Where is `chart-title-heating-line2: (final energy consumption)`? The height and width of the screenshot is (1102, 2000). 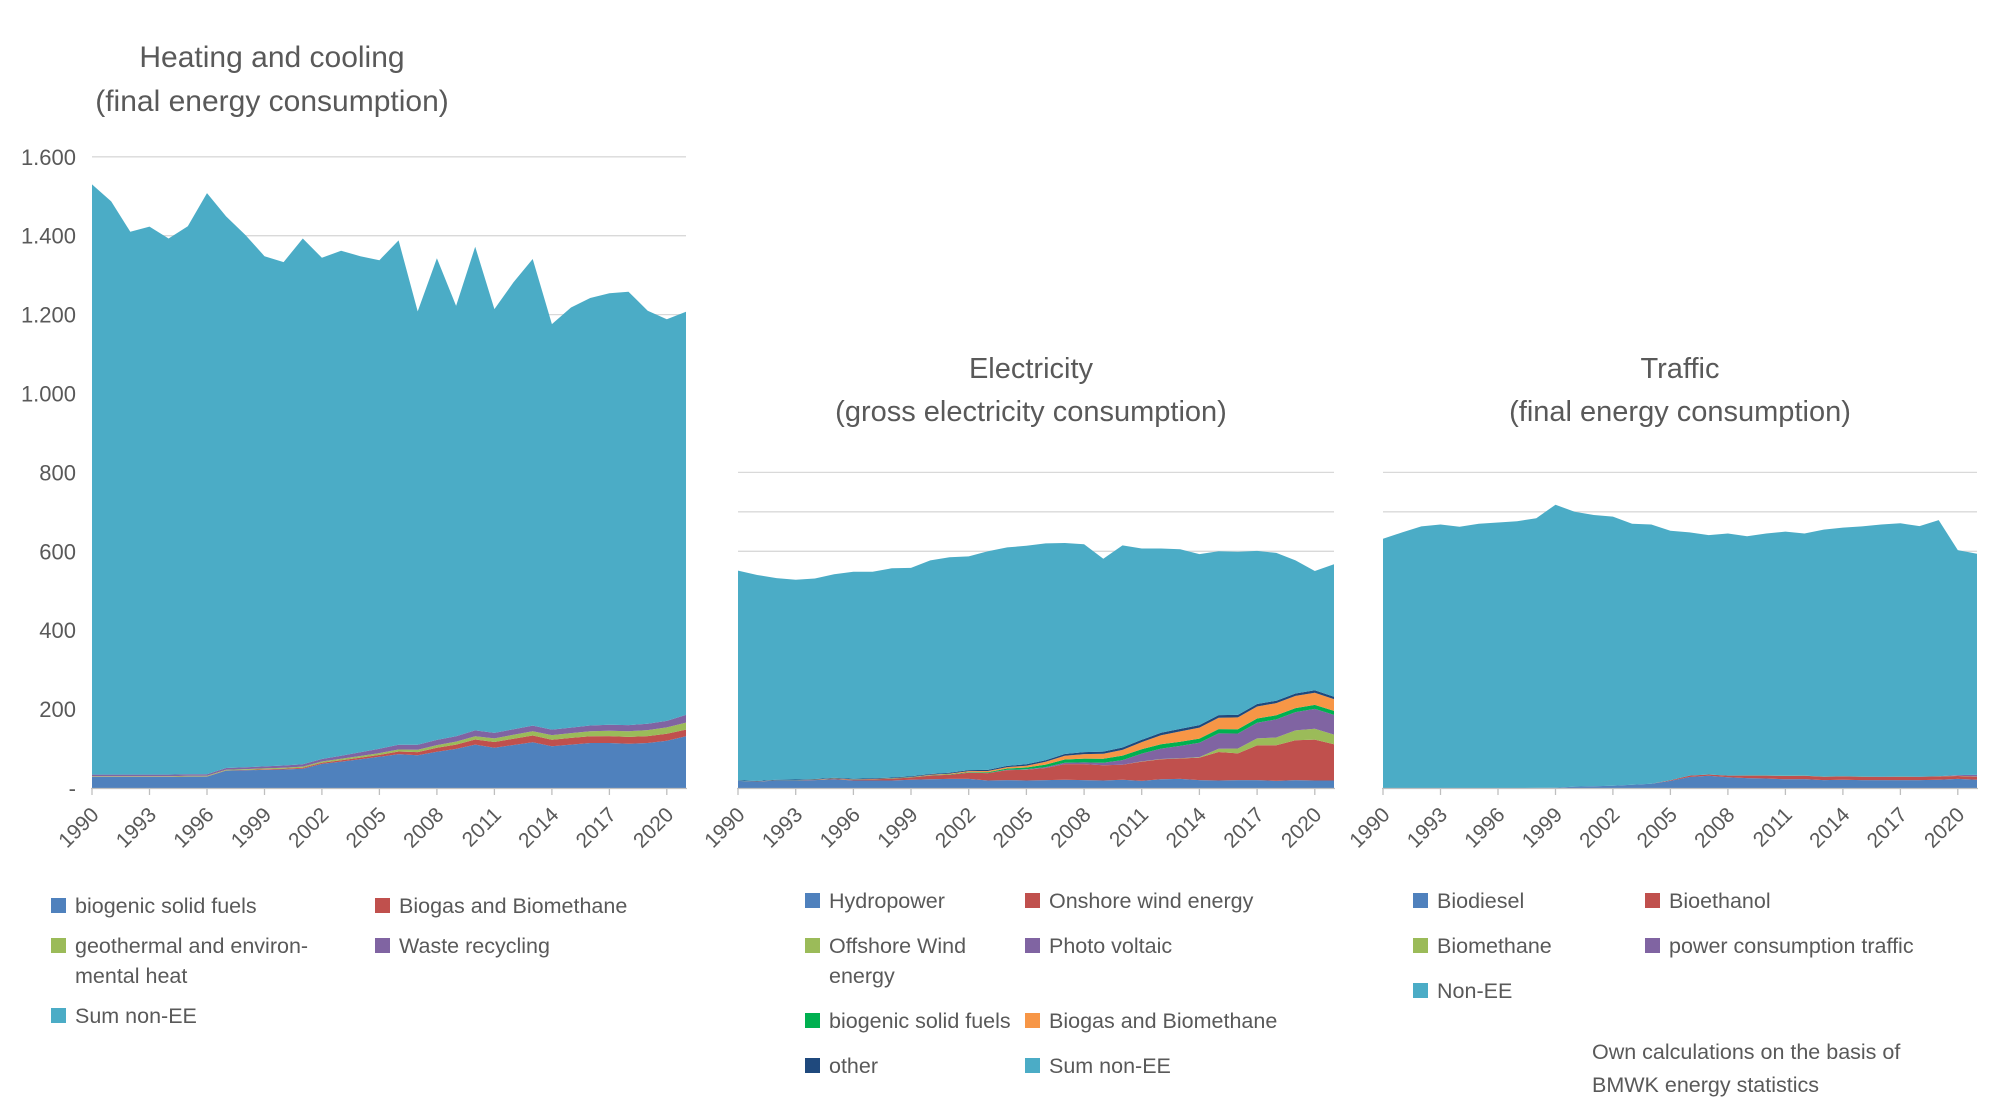
chart-title-heating-line2: (final energy consumption) is located at coordinates (272, 101).